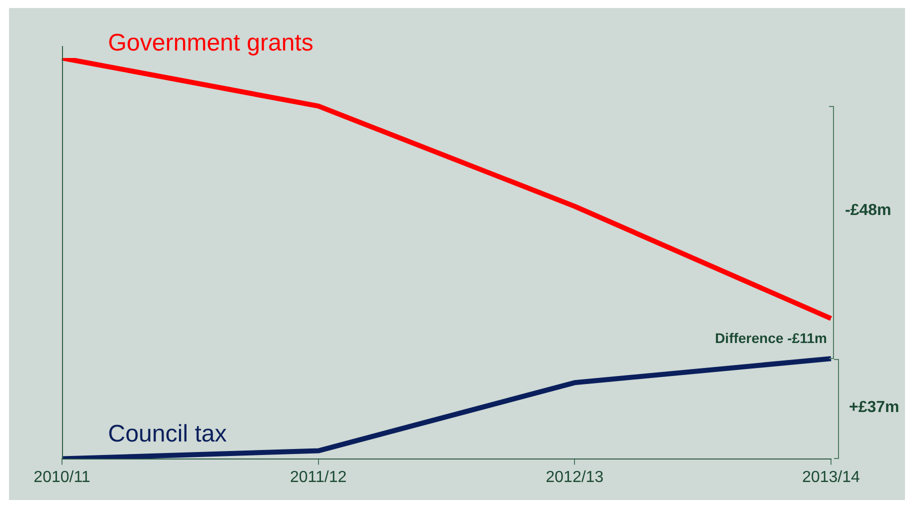  Describe the element at coordinates (770, 338) in the screenshot. I see `annotation: Difference -£11m` at that location.